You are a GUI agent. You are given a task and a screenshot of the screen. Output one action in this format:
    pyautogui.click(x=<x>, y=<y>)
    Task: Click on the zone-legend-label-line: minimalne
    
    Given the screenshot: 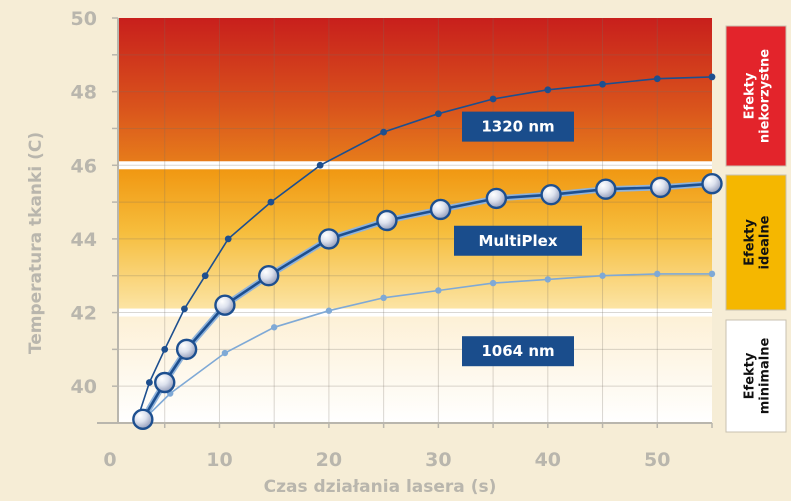 What is the action you would take?
    pyautogui.click(x=765, y=376)
    